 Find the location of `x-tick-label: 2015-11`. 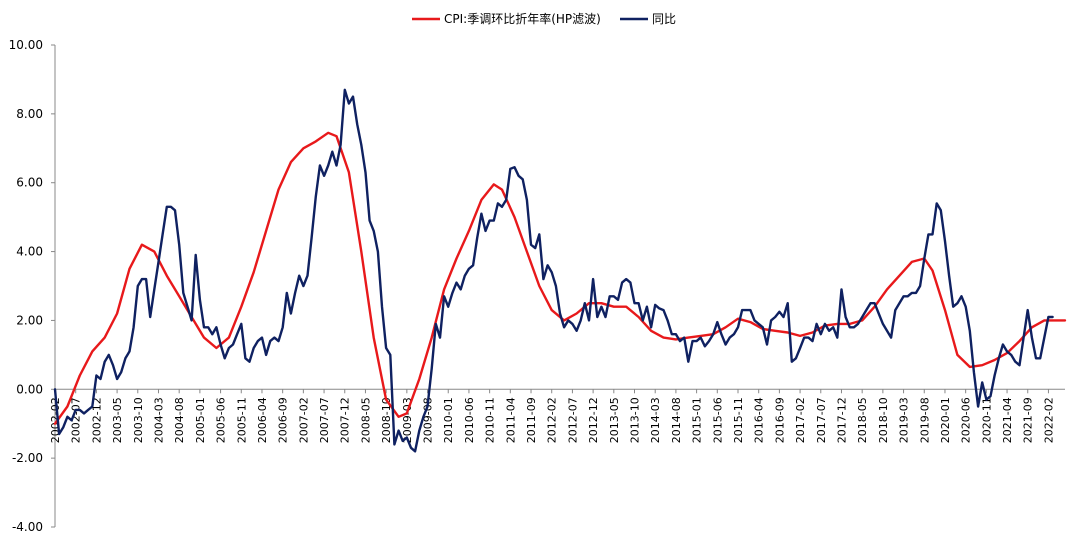

x-tick-label: 2015-11 is located at coordinates (738, 420).